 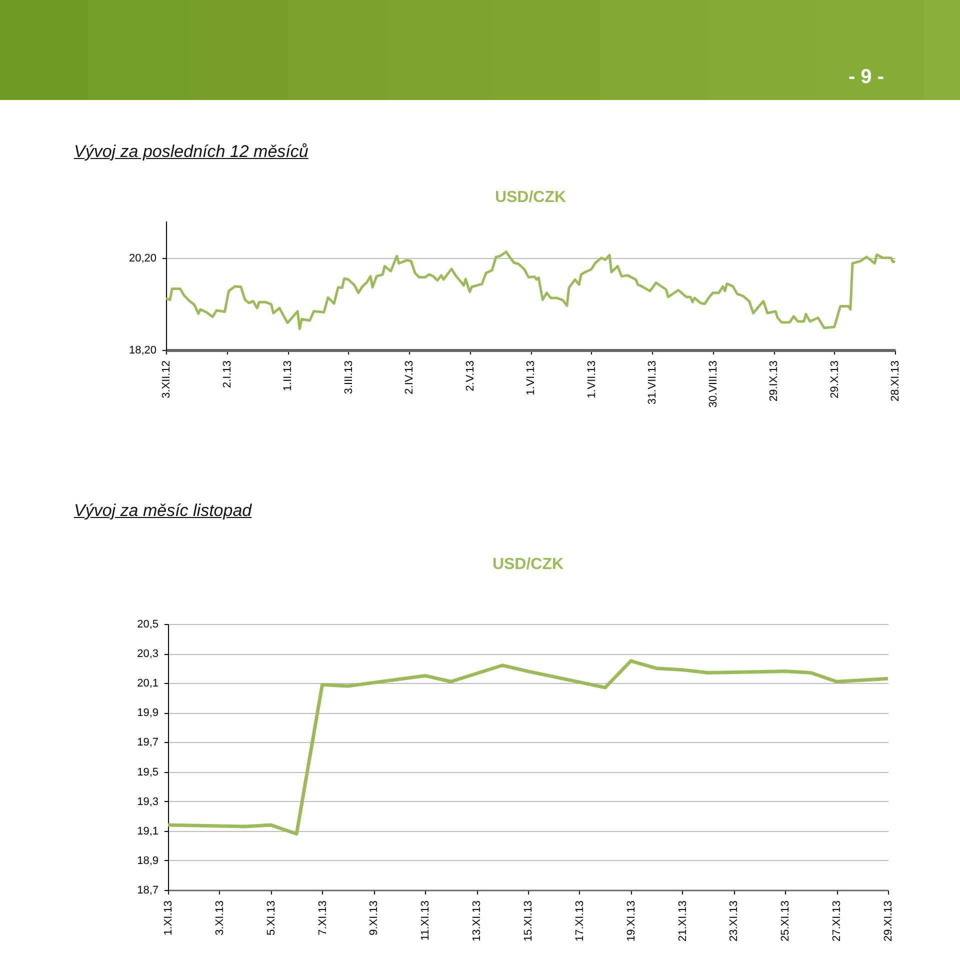 What do you see at coordinates (271, 918) in the screenshot?
I see `x-tick-label: 5.XI.13` at bounding box center [271, 918].